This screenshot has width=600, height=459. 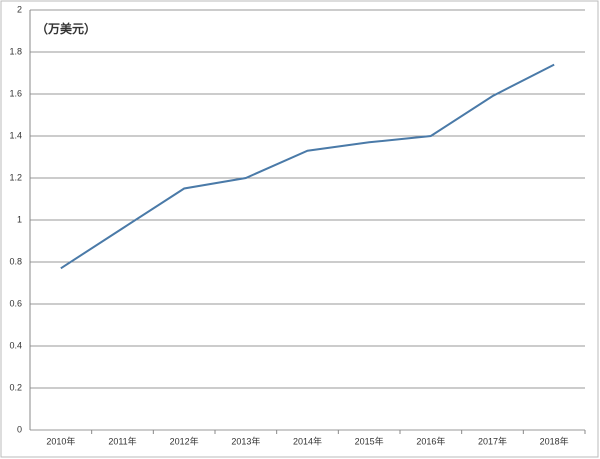 I want to click on x-tick-label: 2016年, so click(x=430, y=440).